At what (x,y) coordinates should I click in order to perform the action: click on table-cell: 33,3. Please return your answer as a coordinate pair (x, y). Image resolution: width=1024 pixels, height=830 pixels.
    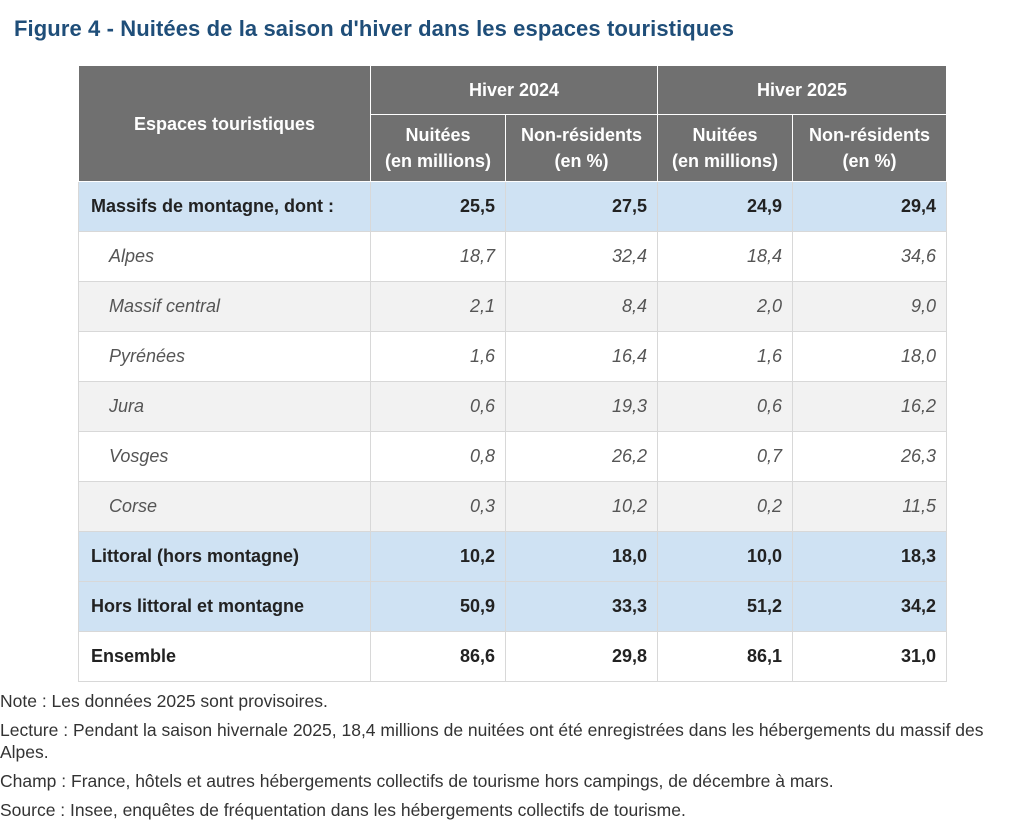
    Looking at the image, I should click on (581, 606).